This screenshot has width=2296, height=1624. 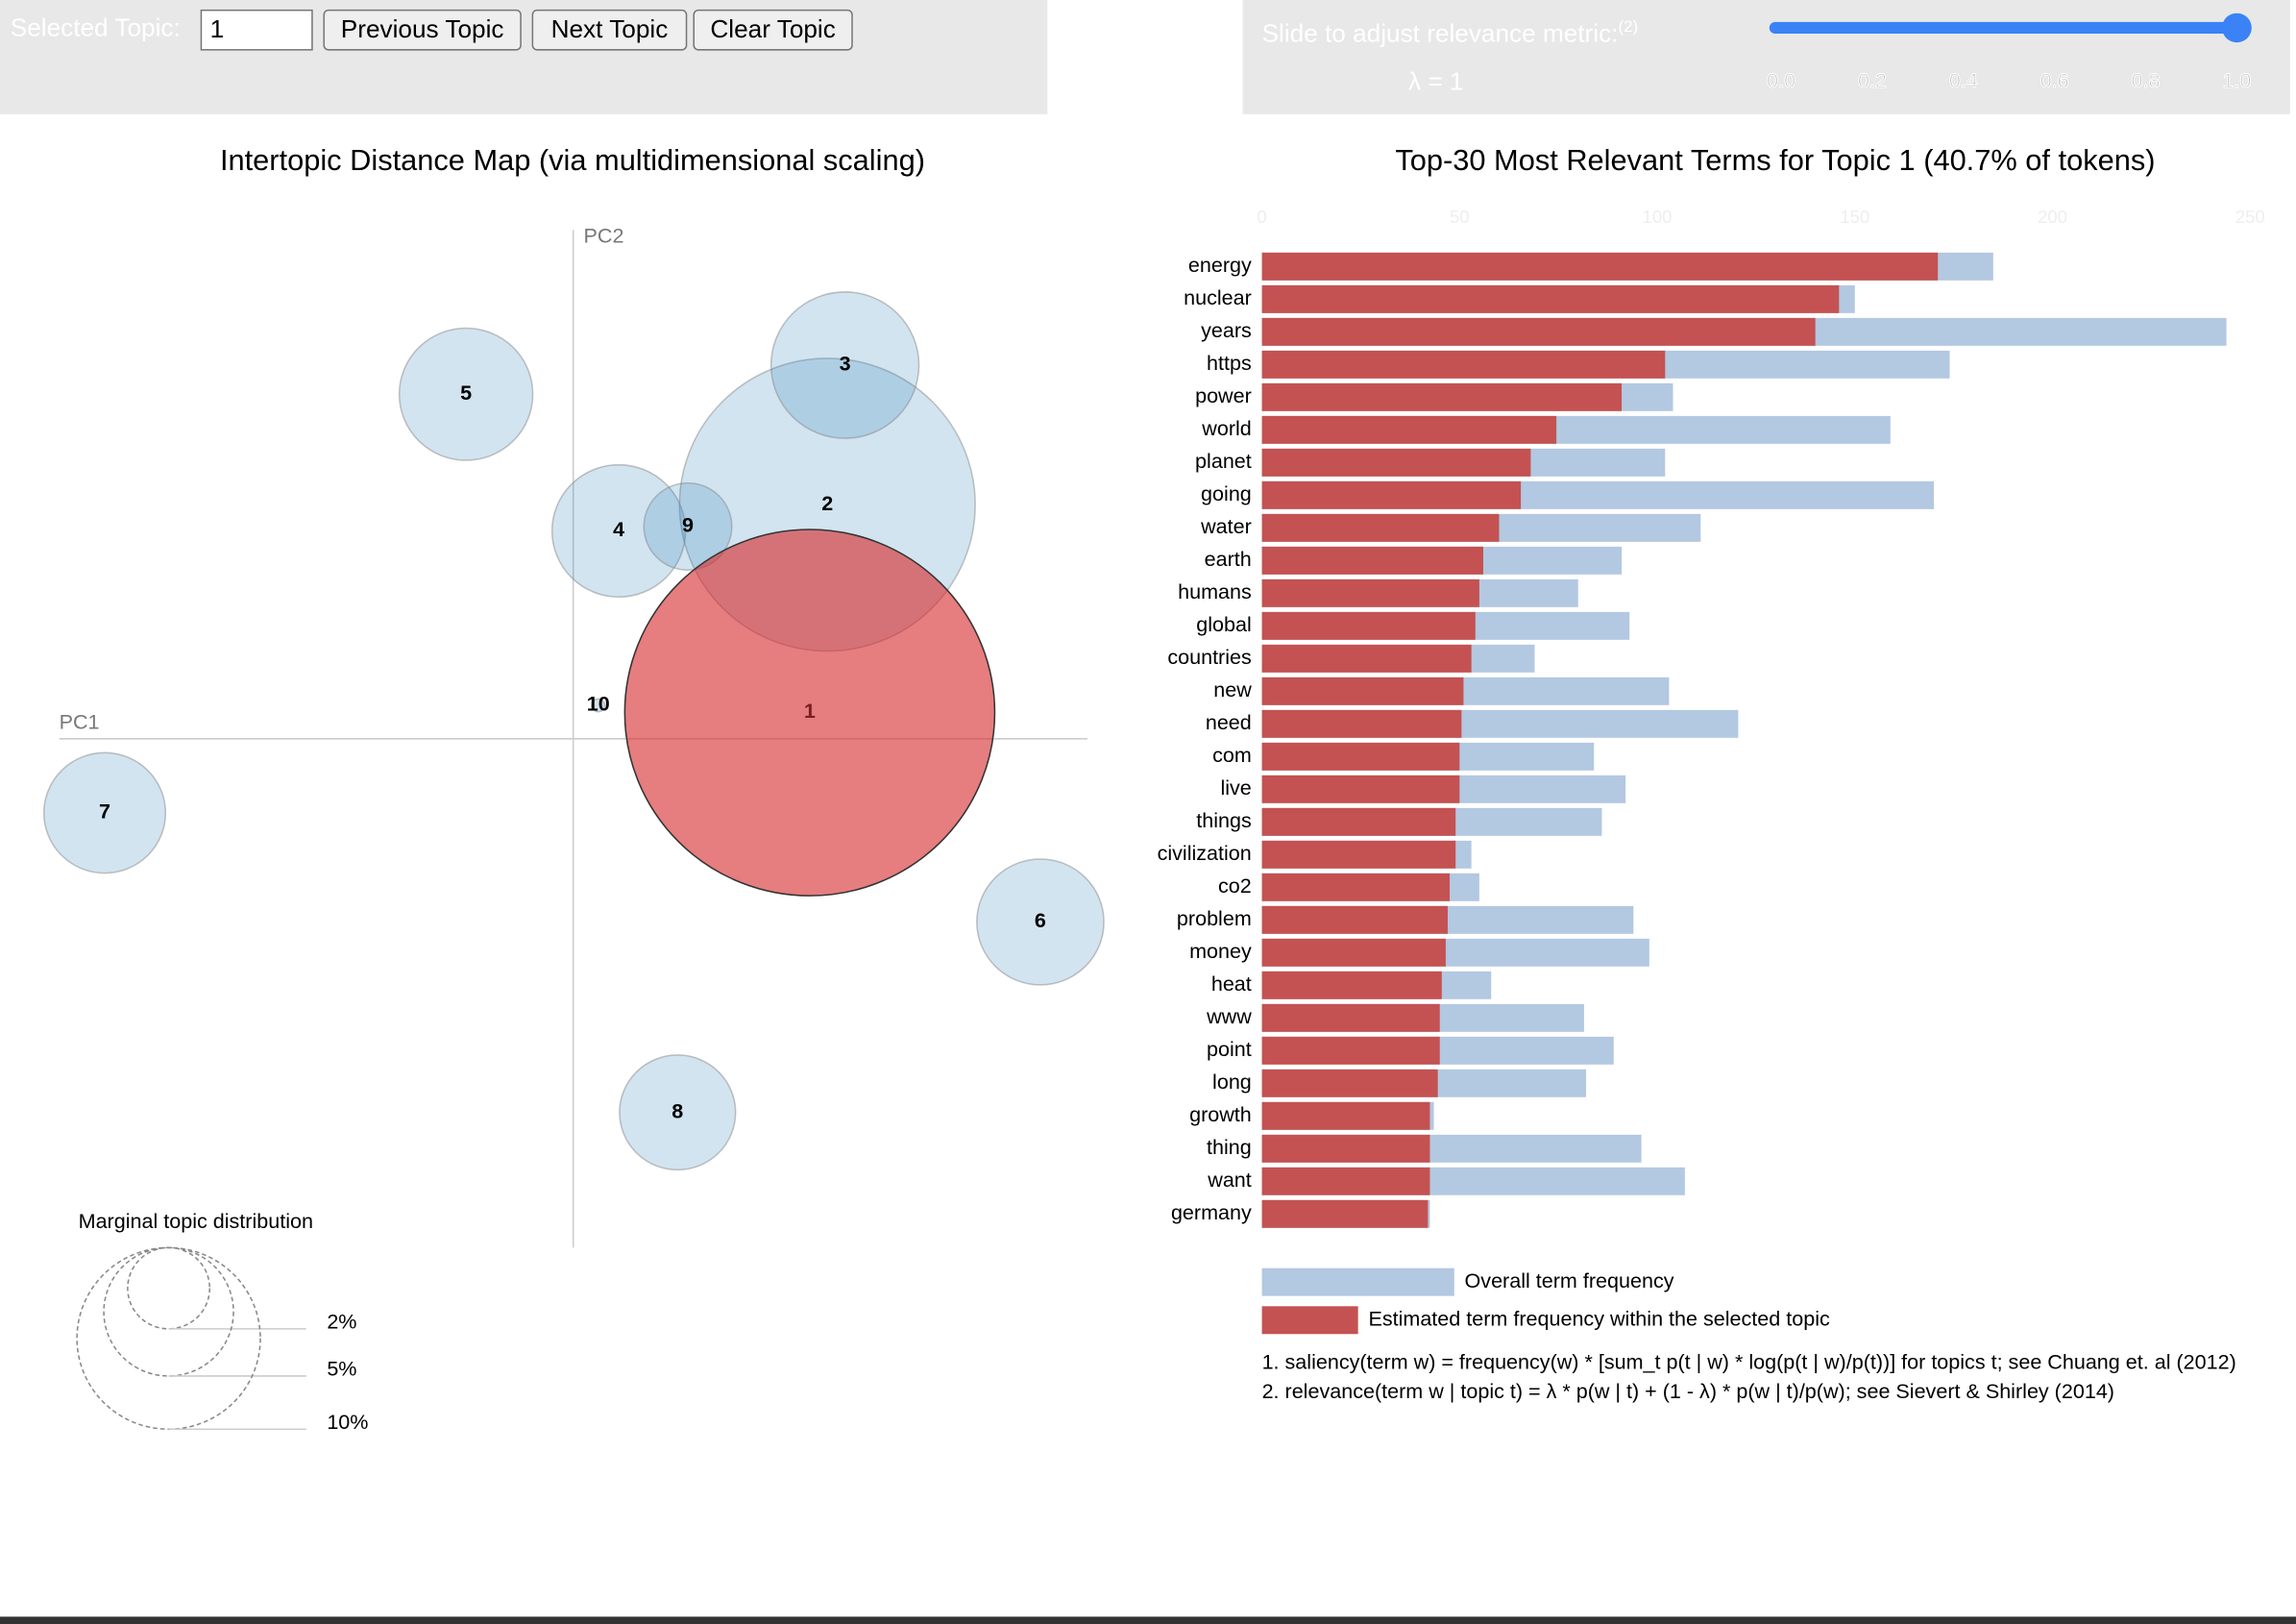 What do you see at coordinates (1235, 886) in the screenshot?
I see `term-label: co2` at bounding box center [1235, 886].